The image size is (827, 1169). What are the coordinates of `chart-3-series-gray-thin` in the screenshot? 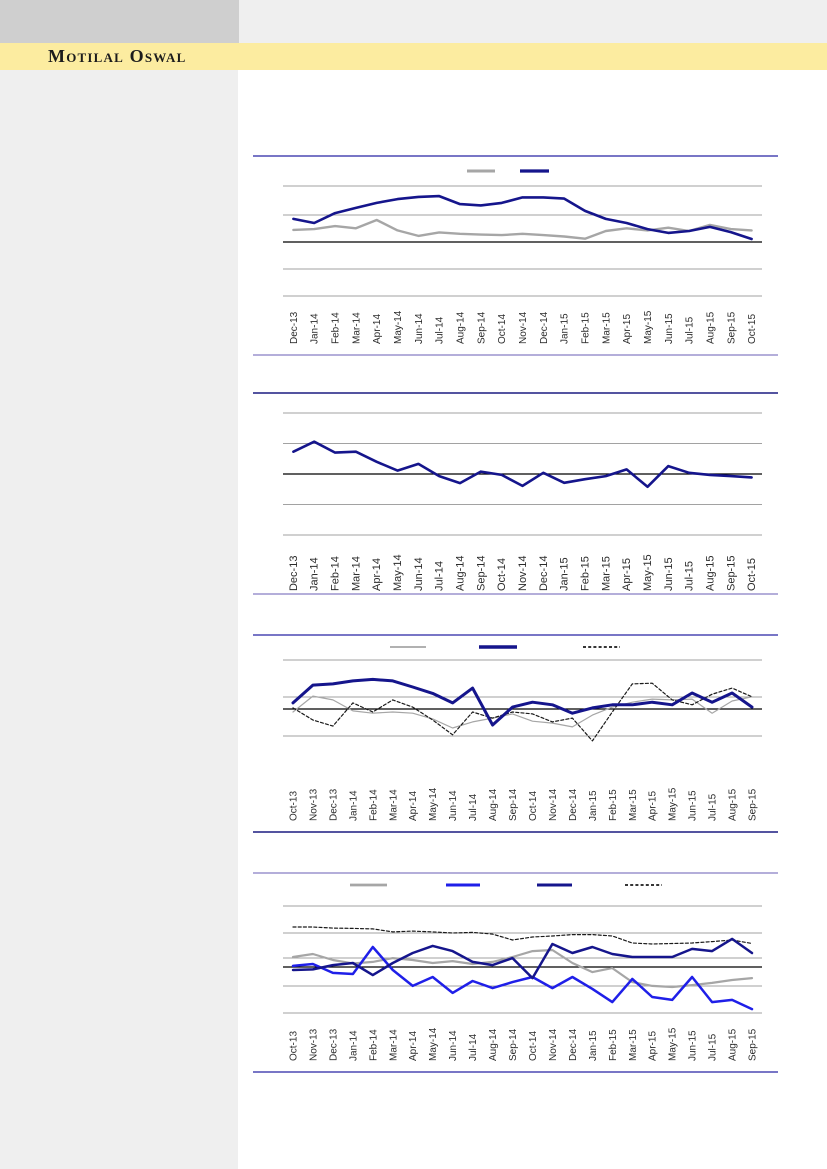 It's located at (522, 712).